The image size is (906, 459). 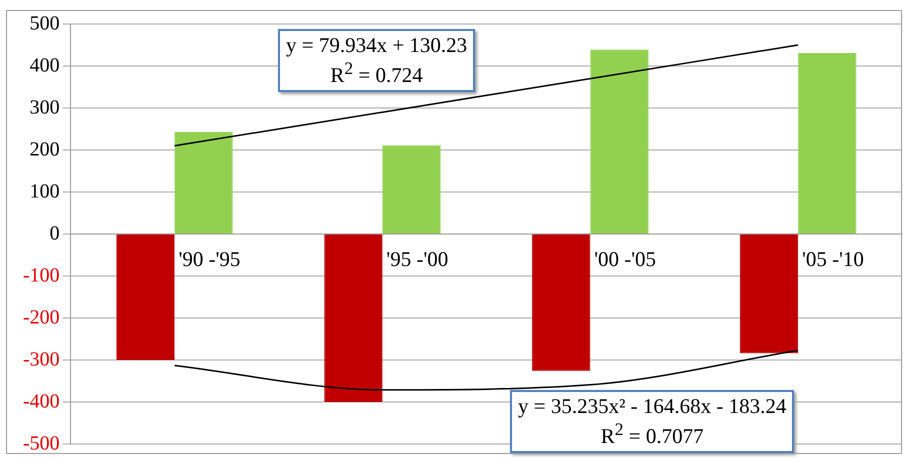 I want to click on y-tick-label: -300, so click(x=41, y=359).